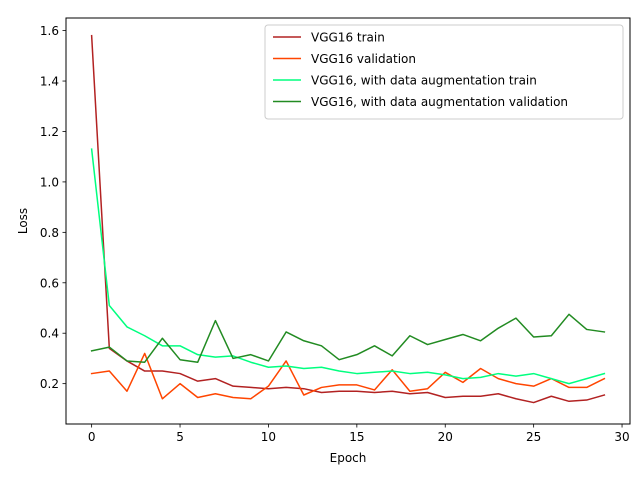 The width and height of the screenshot is (640, 480). What do you see at coordinates (268, 437) in the screenshot?
I see `x-tick-label: 10` at bounding box center [268, 437].